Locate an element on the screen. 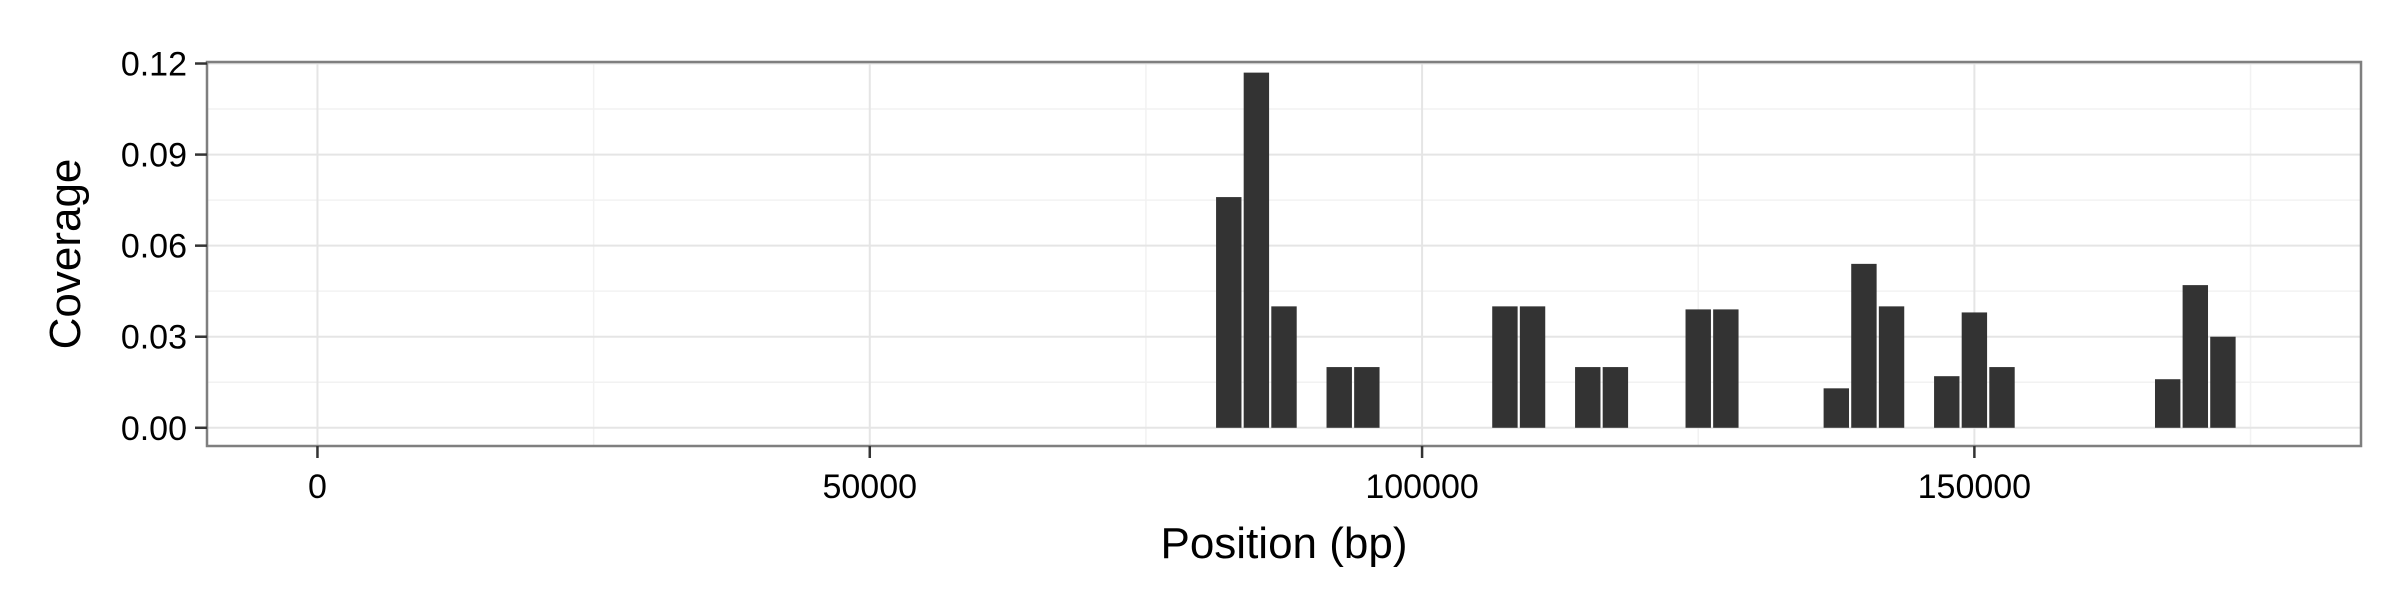 The width and height of the screenshot is (2400, 600). y-tick-label: 0.06 is located at coordinates (154, 247).